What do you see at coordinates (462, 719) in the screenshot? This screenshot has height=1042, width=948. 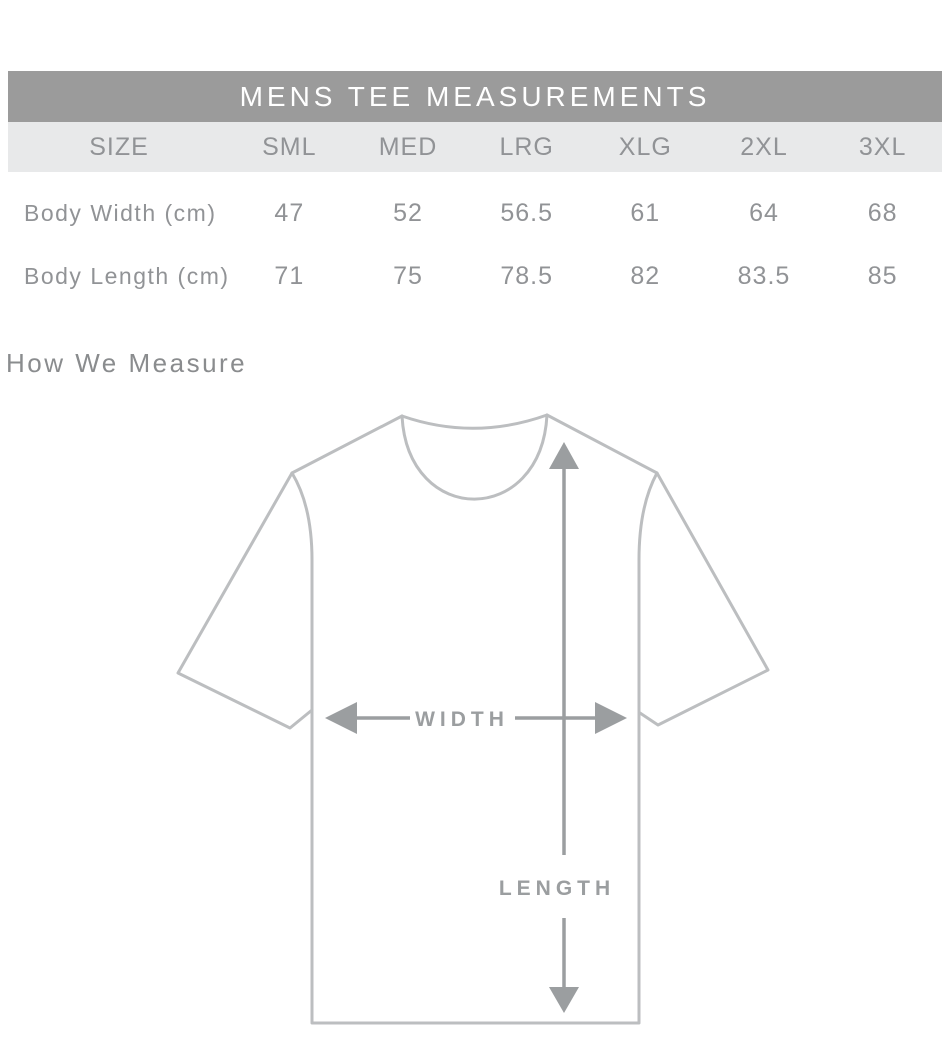 I see `width-label: WIDTH` at bounding box center [462, 719].